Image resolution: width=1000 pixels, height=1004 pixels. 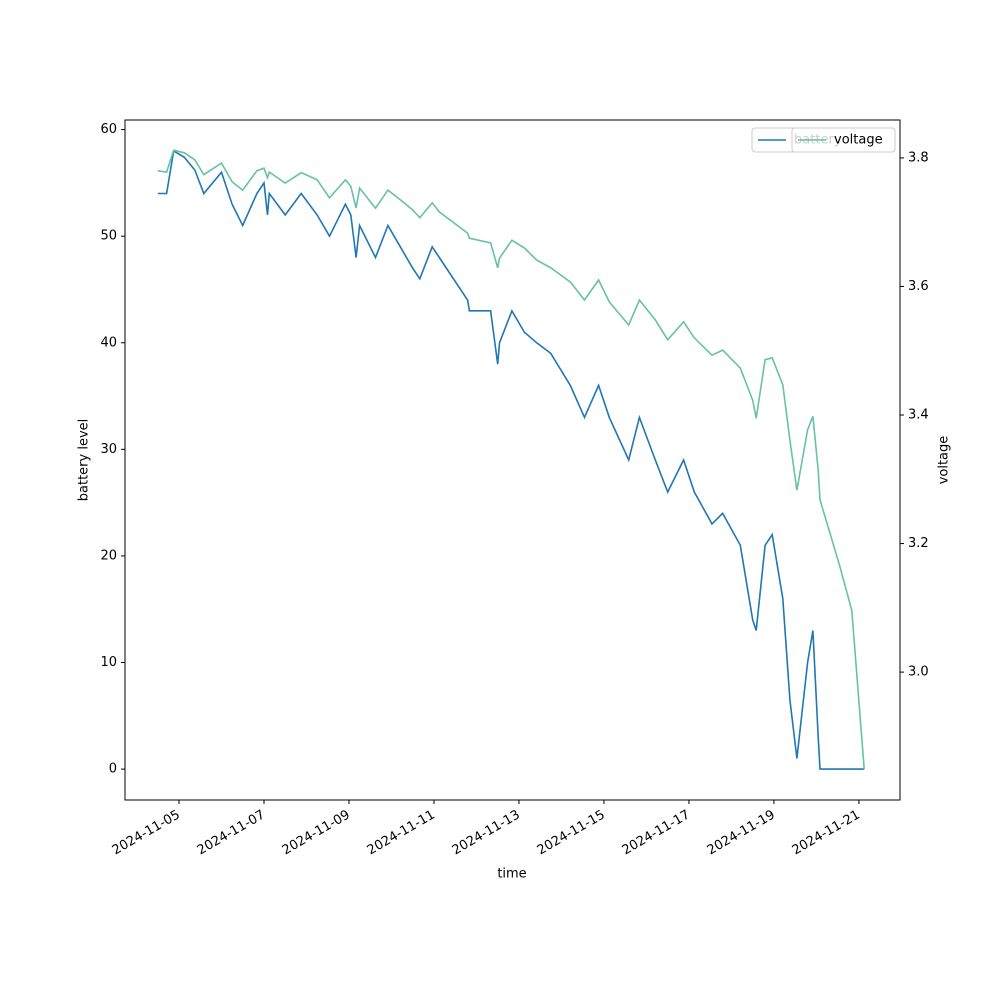 What do you see at coordinates (108, 236) in the screenshot?
I see `y-tick-label: 50` at bounding box center [108, 236].